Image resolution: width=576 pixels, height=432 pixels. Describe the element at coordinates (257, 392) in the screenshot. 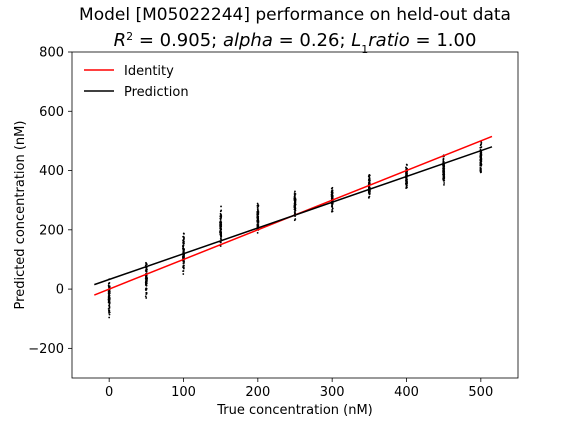

I see `x-tick-label: 200` at that location.